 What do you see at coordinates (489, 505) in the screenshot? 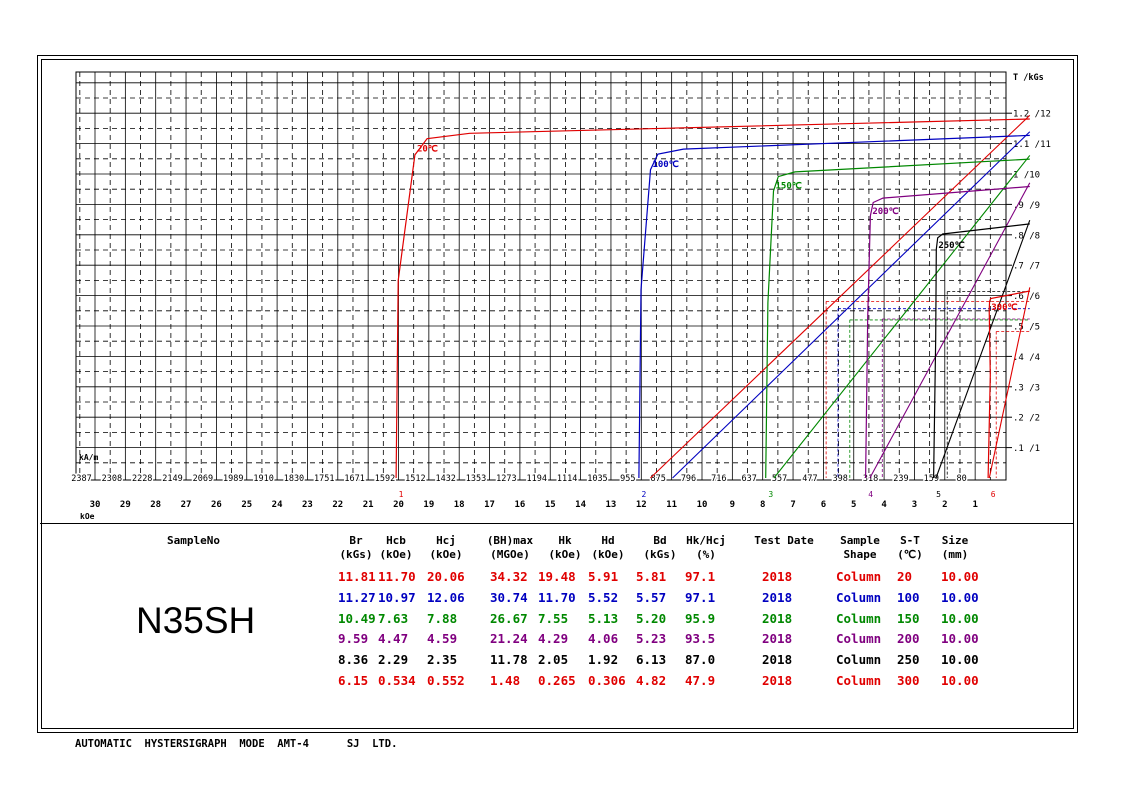
I see `x-tick-label-koe: 17` at bounding box center [489, 505].